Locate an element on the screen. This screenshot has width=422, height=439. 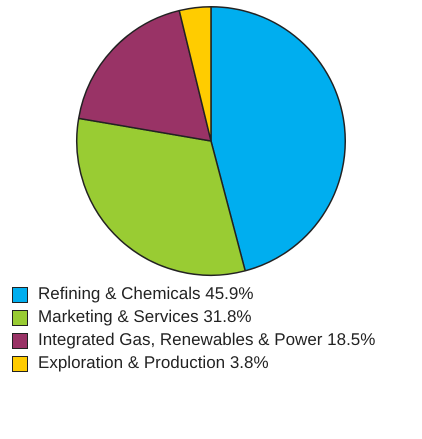
legend-label: Refining & Chemicals 45.9% is located at coordinates (146, 294).